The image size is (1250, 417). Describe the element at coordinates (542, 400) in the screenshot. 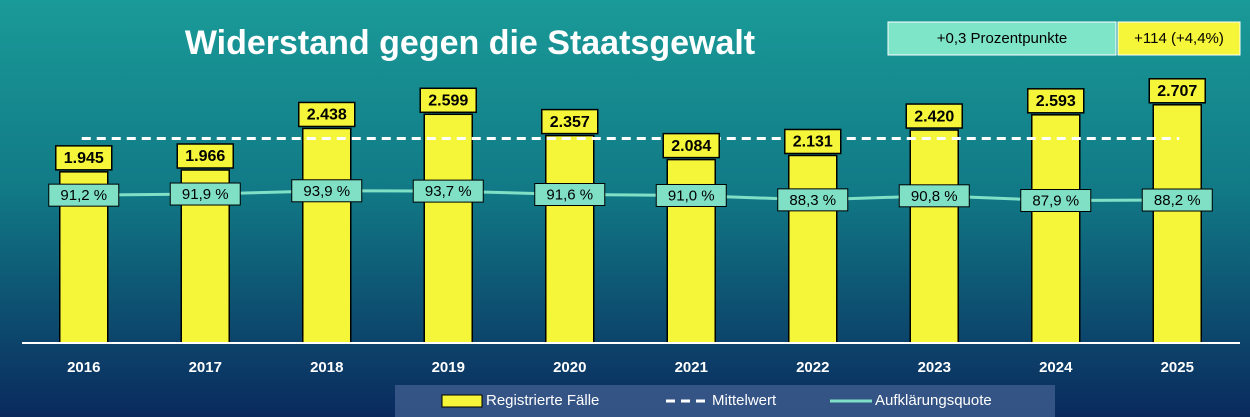

I see `legend-label: Registrierte Fälle` at that location.